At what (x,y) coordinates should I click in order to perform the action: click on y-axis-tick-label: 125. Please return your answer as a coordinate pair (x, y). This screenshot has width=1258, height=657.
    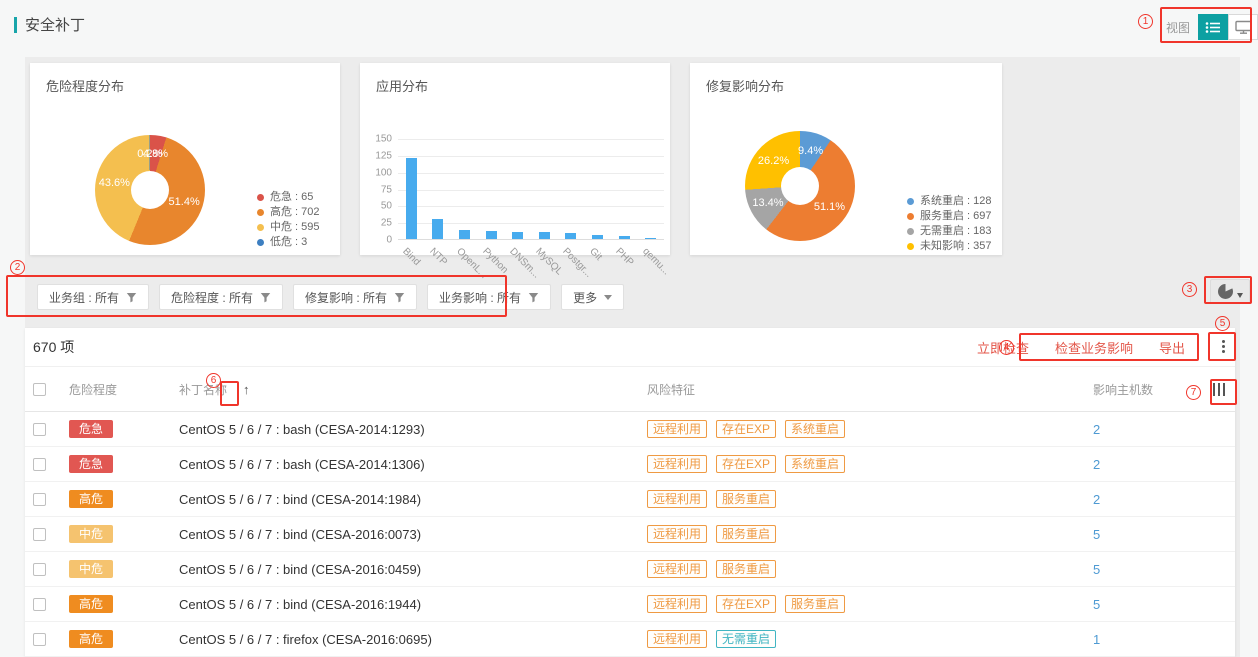
    Looking at the image, I should click on (383, 156).